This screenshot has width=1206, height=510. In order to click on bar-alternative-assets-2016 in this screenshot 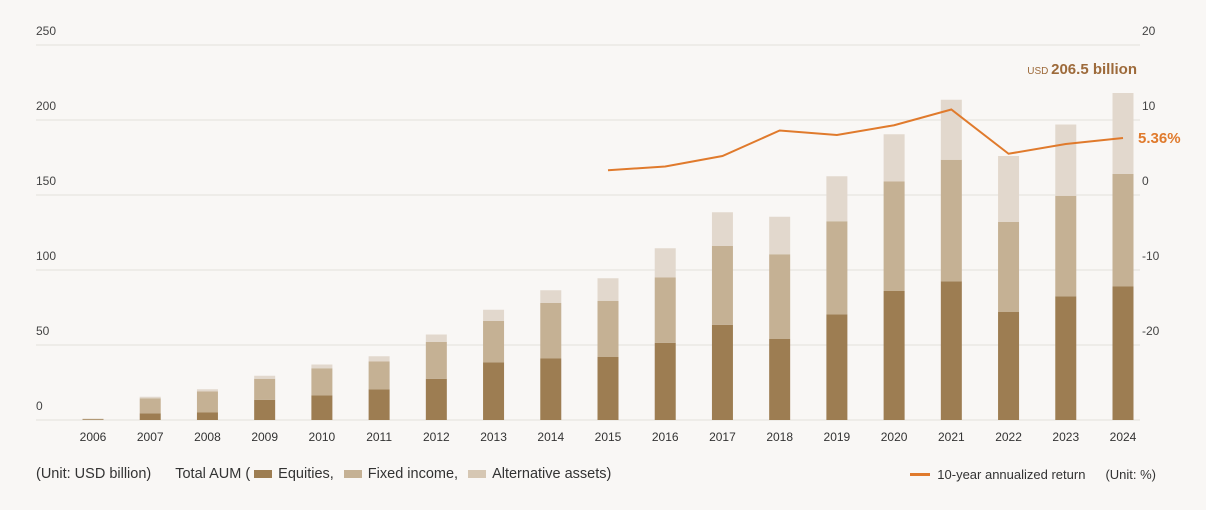, I will do `click(665, 263)`.